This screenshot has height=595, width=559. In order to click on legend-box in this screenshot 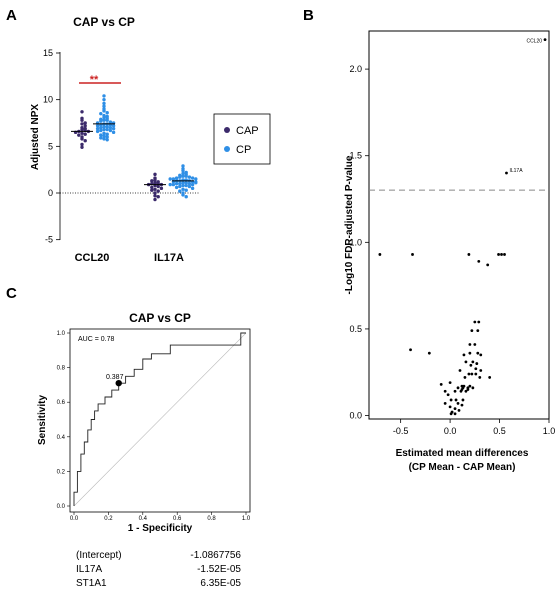, I will do `click(242, 139)`.